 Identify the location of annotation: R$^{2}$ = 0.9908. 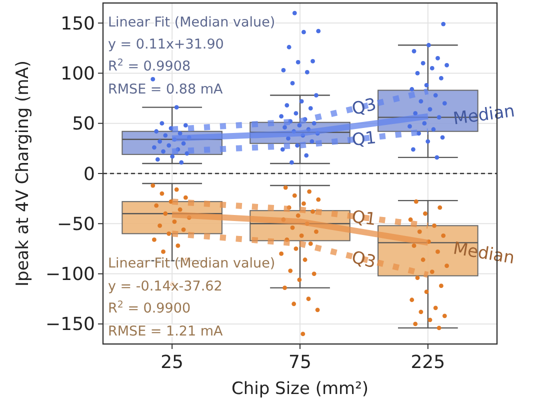
(149, 66).